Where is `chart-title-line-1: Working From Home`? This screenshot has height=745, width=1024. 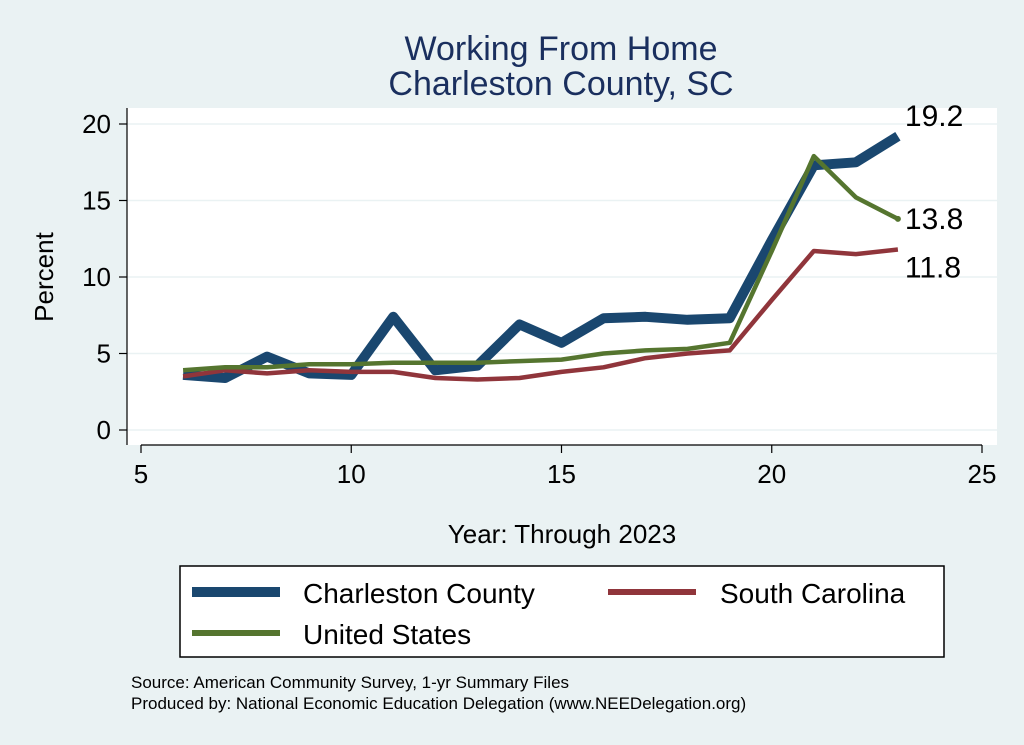 chart-title-line-1: Working From Home is located at coordinates (561, 49).